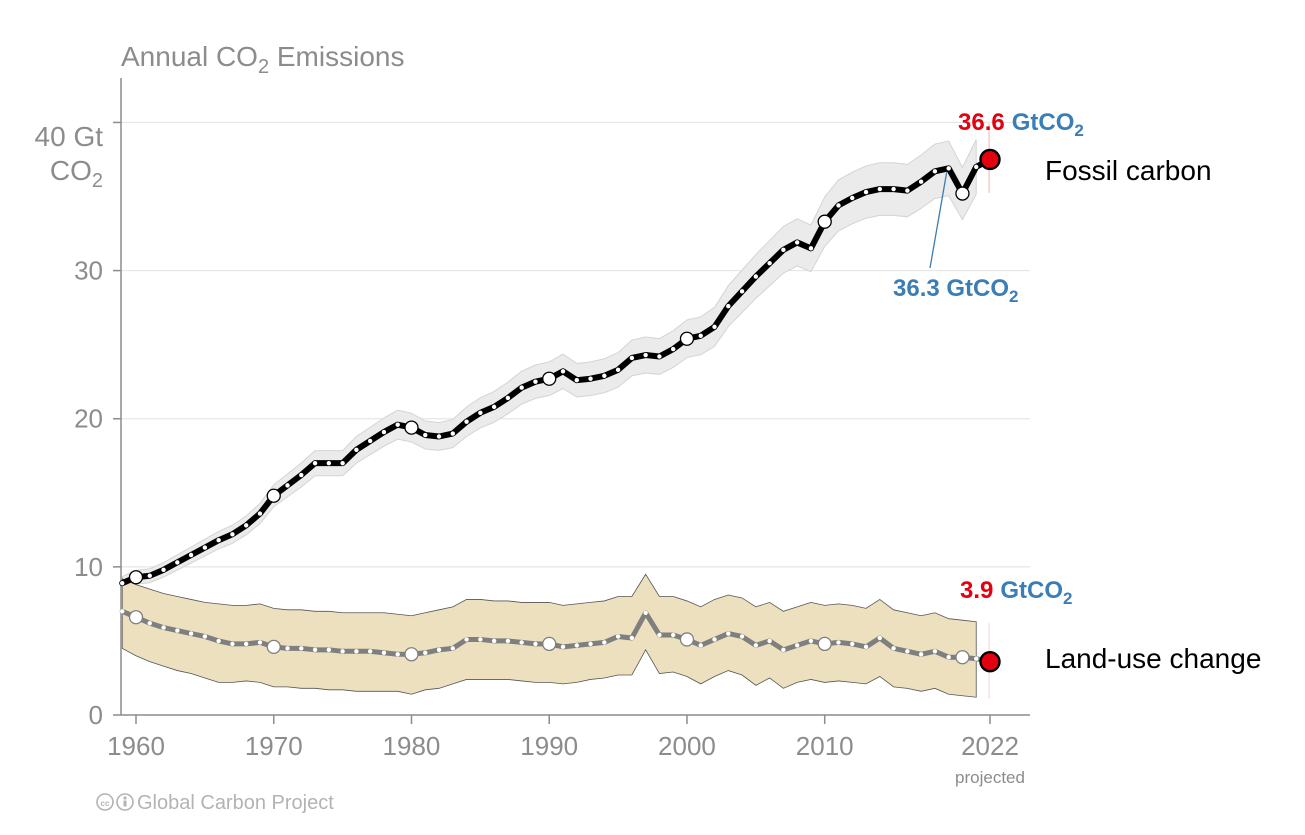  Describe the element at coordinates (673, 349) in the screenshot. I see `fossil-point-1999` at that location.